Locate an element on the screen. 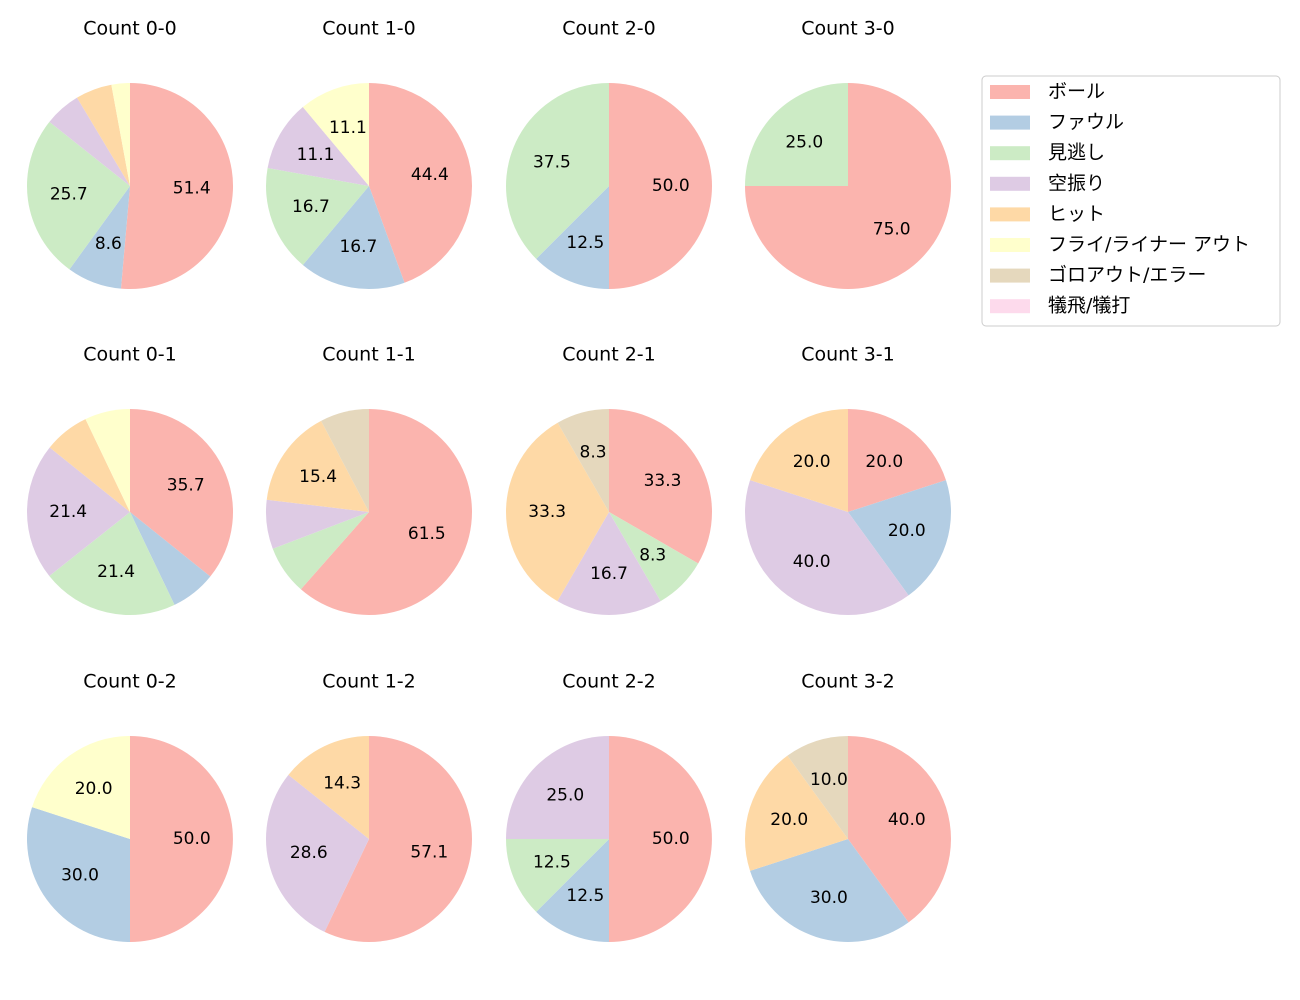 The height and width of the screenshot is (1000, 1300). pie-chart: Count 1-1 61.5 15.4 is located at coordinates (368, 479).